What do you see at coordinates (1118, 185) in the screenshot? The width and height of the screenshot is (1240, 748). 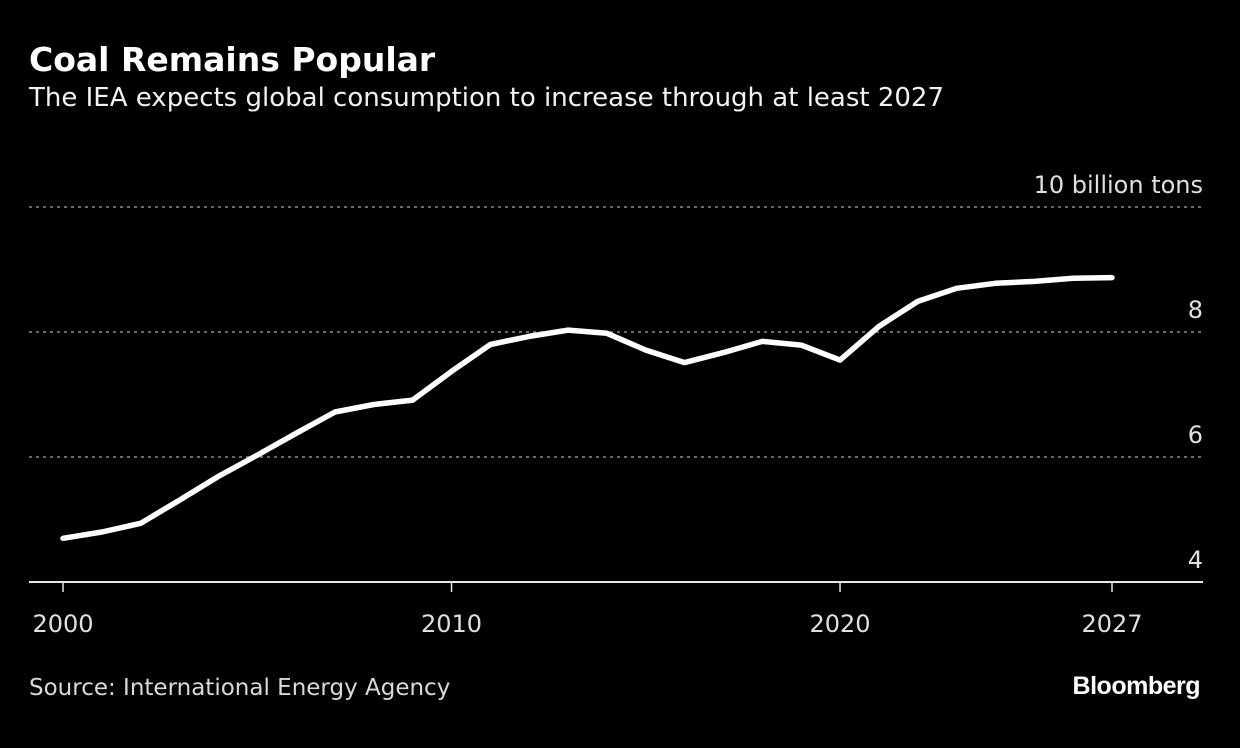 I see `y-tick-label-10: 10 billion tons` at bounding box center [1118, 185].